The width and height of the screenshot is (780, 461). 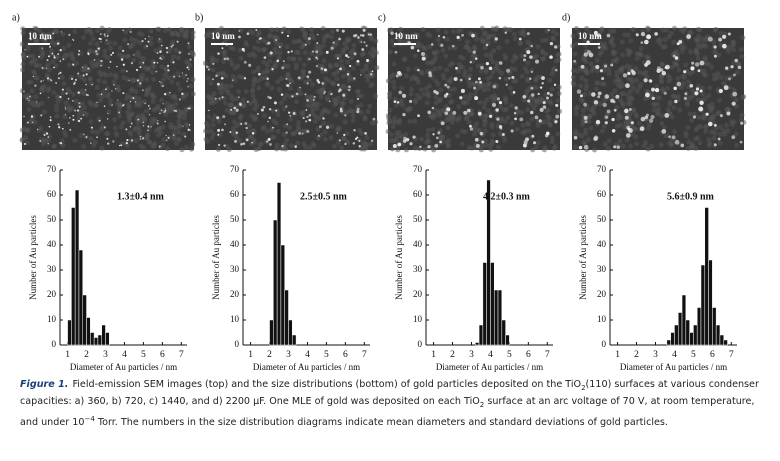 What do you see at coordinates (105, 355) in the screenshot?
I see `x-tick-label: 3` at bounding box center [105, 355].